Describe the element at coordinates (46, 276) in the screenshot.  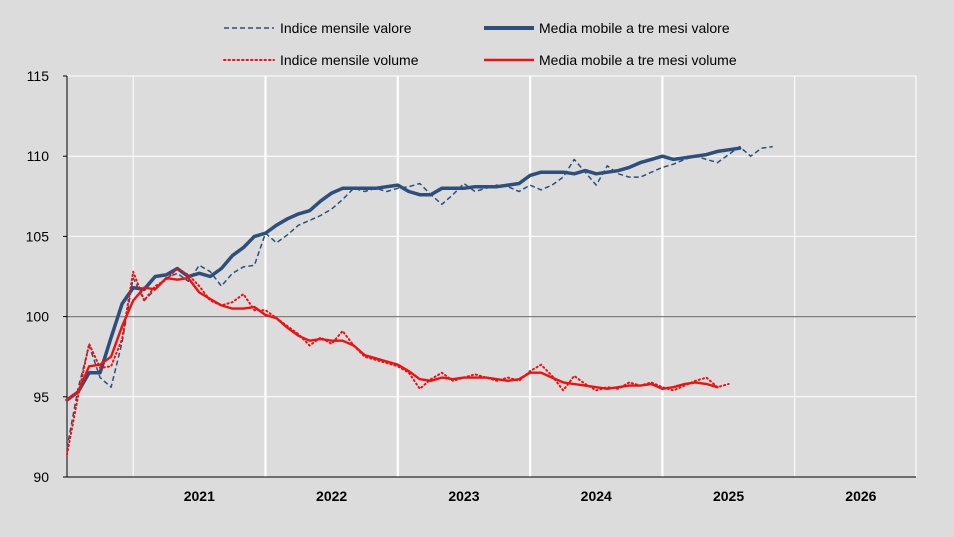
I see `y-axis-ticks: 90 95 100 105 110 115` at that location.